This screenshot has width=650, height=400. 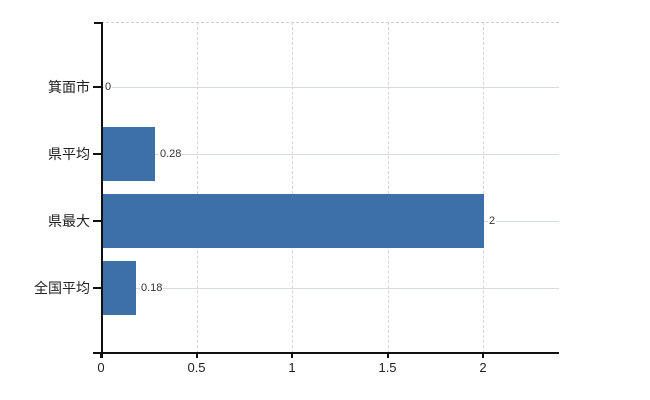 I want to click on y-axis-line, so click(x=102, y=190).